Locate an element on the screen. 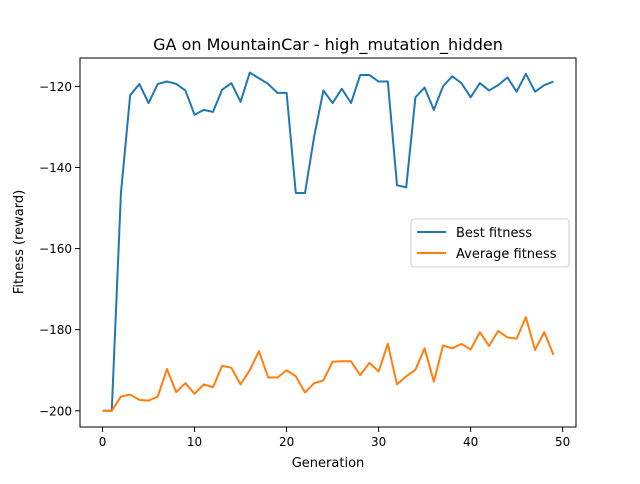 The image size is (640, 484). legend-label-average-fitness: Average fitness is located at coordinates (506, 254).